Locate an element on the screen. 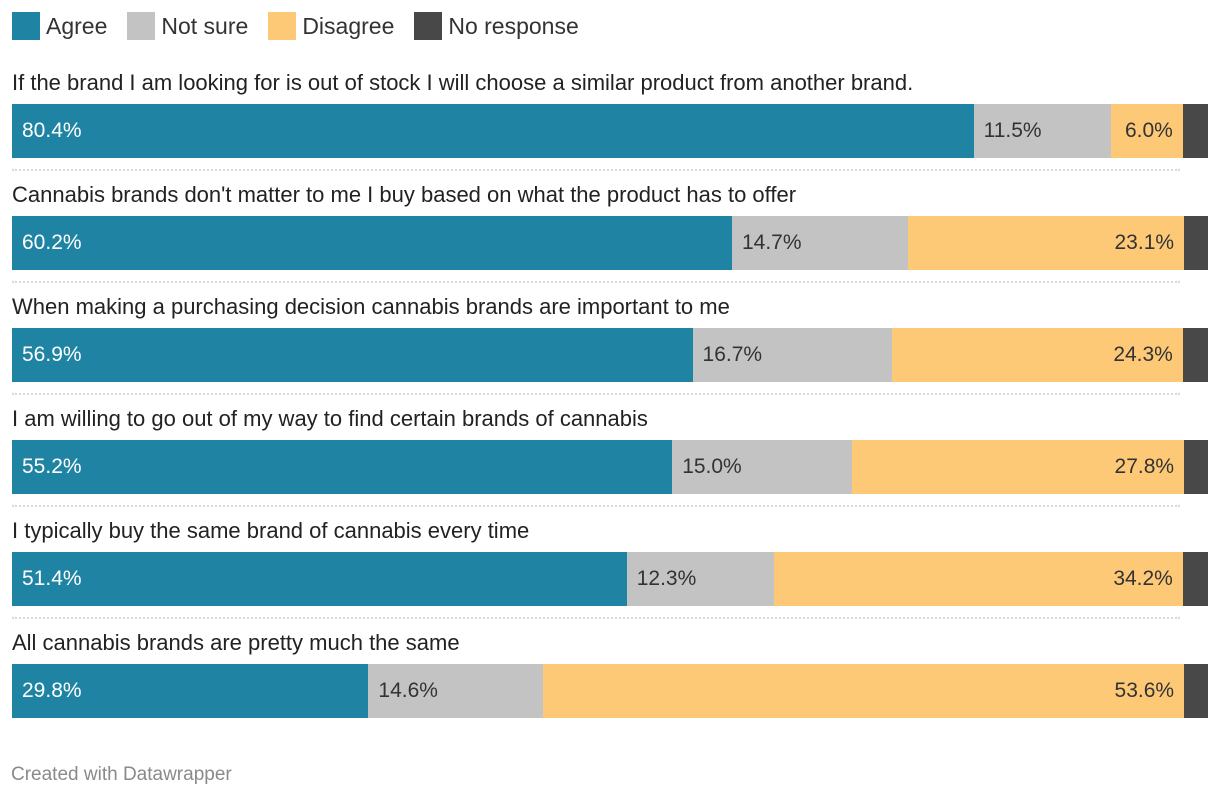 The height and width of the screenshot is (800, 1220). bar-segment-agree: 55.2% is located at coordinates (342, 467).